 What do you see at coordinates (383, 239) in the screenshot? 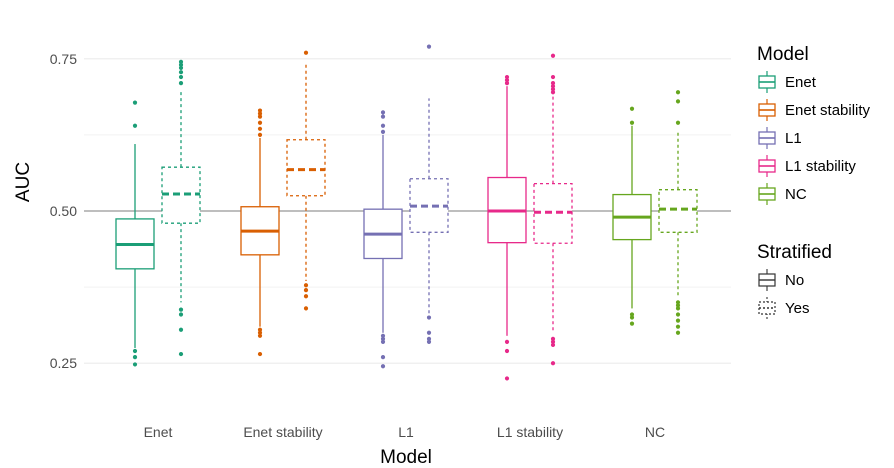
I see `box-l1-no` at bounding box center [383, 239].